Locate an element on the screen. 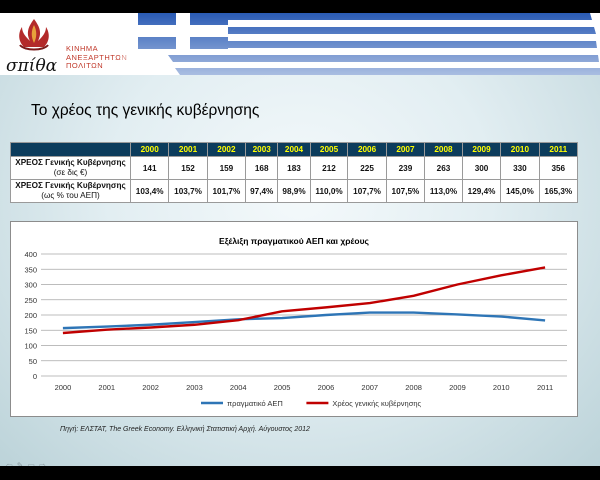 Image resolution: width=600 pixels, height=480 pixels. x-tick-label: 2010 is located at coordinates (501, 387).